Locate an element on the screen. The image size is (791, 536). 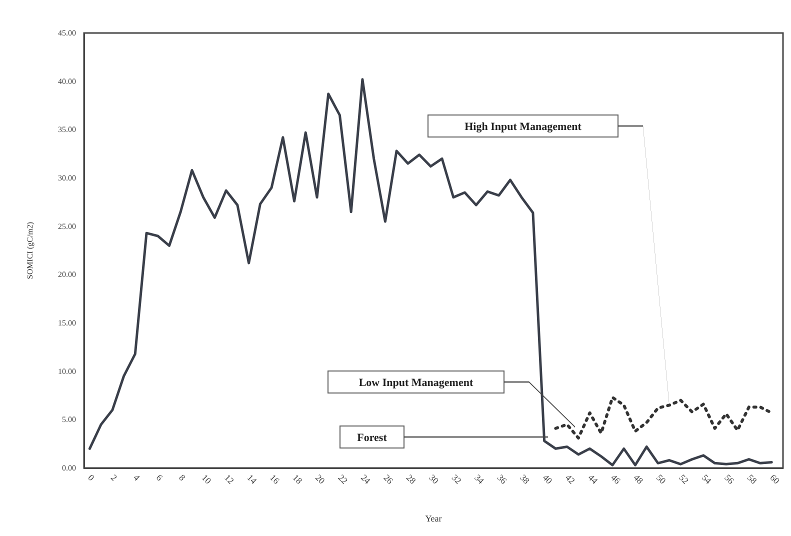
x-tick-label: 48 is located at coordinates (639, 479).